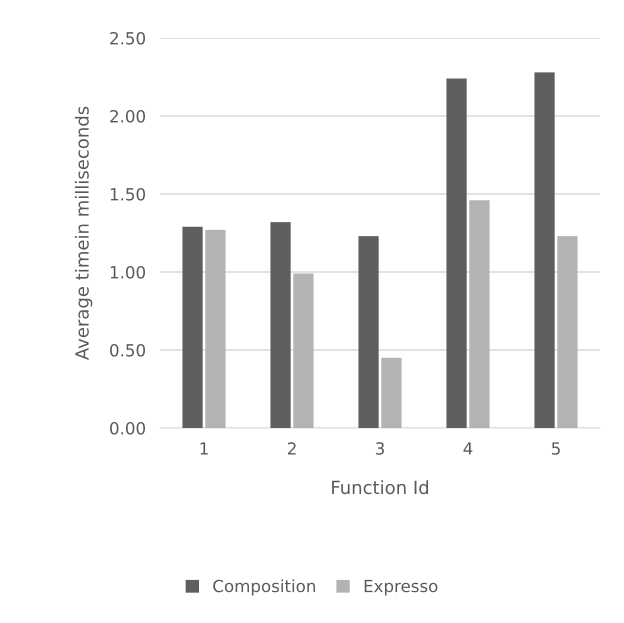 Image resolution: width=624 pixels, height=623 pixels. What do you see at coordinates (468, 448) in the screenshot?
I see `x-tick-label: 4` at bounding box center [468, 448].